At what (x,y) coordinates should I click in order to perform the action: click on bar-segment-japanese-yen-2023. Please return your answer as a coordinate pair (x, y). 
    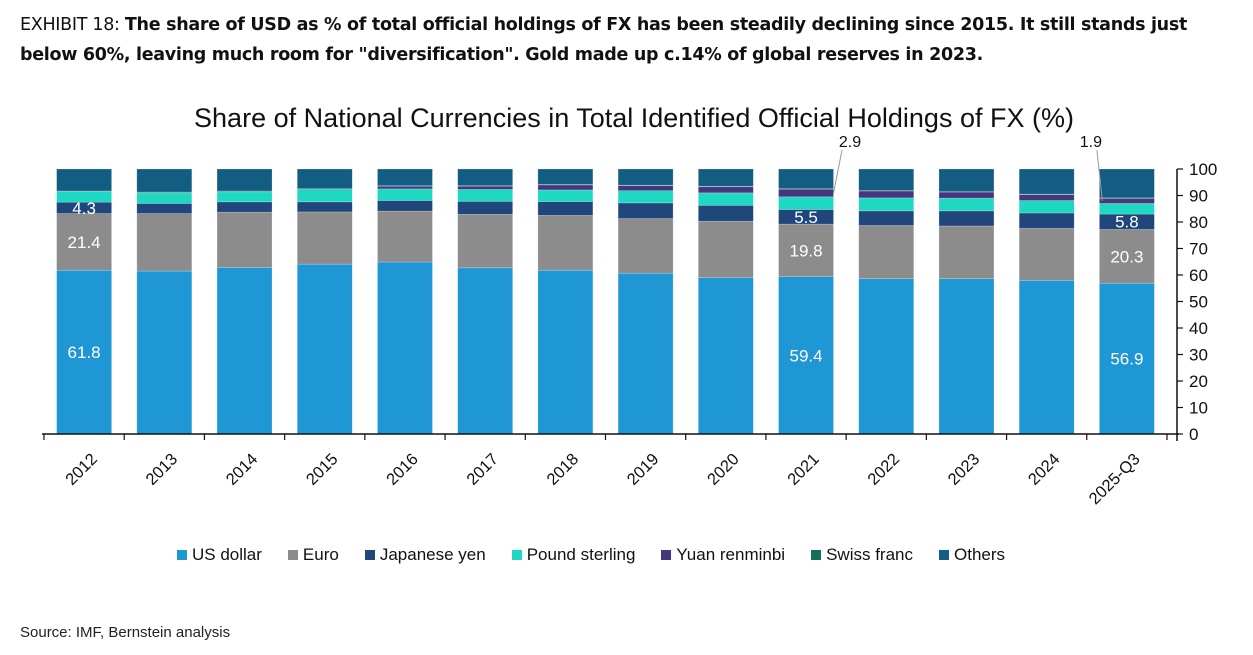
    Looking at the image, I should click on (966, 218).